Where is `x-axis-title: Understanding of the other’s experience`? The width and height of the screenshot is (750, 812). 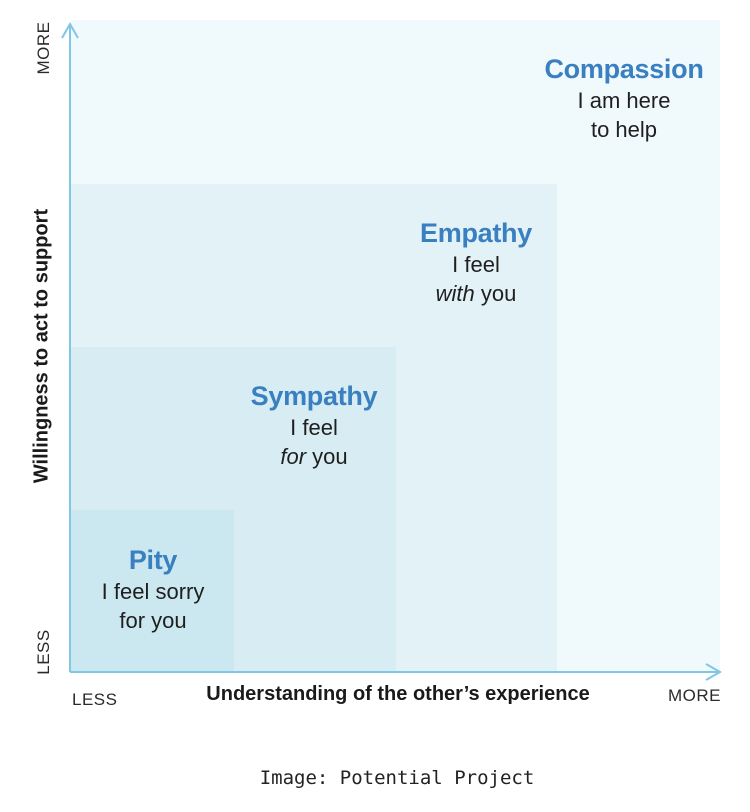 x-axis-title: Understanding of the other’s experience is located at coordinates (398, 694).